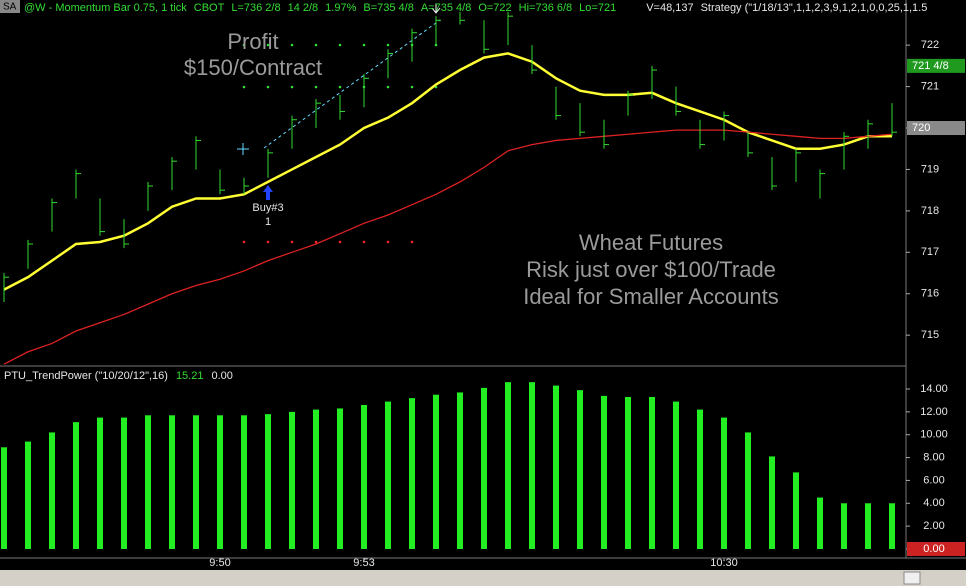  I want to click on annotation: Profit, so click(252, 41).